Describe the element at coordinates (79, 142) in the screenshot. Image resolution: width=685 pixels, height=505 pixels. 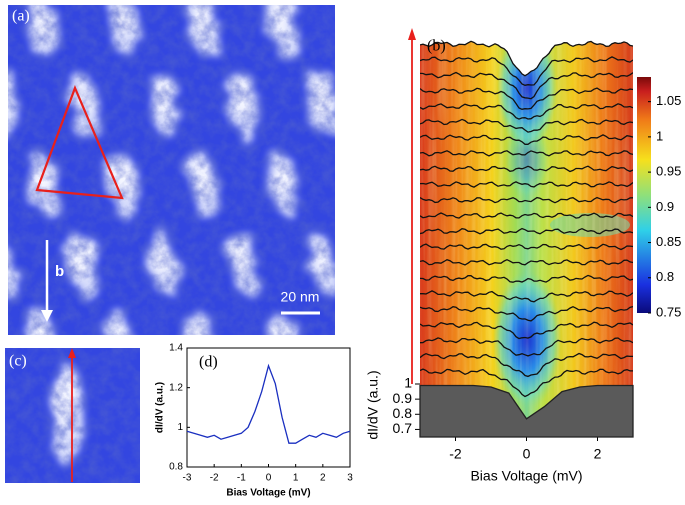
I see `triangle` at that location.